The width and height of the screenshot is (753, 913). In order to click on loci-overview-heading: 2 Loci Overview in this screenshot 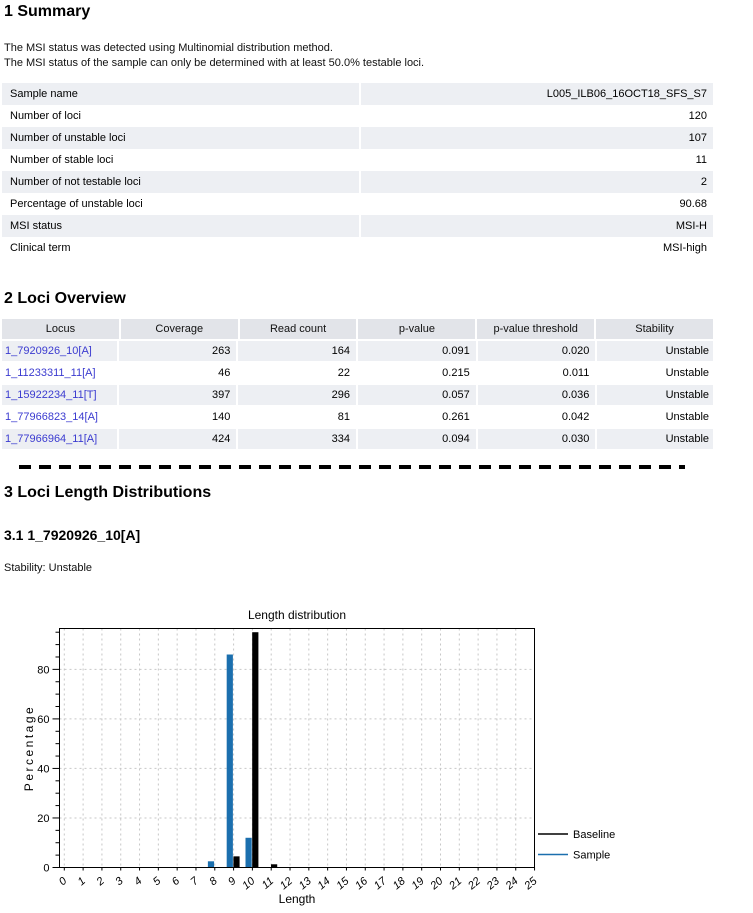, I will do `click(65, 298)`.